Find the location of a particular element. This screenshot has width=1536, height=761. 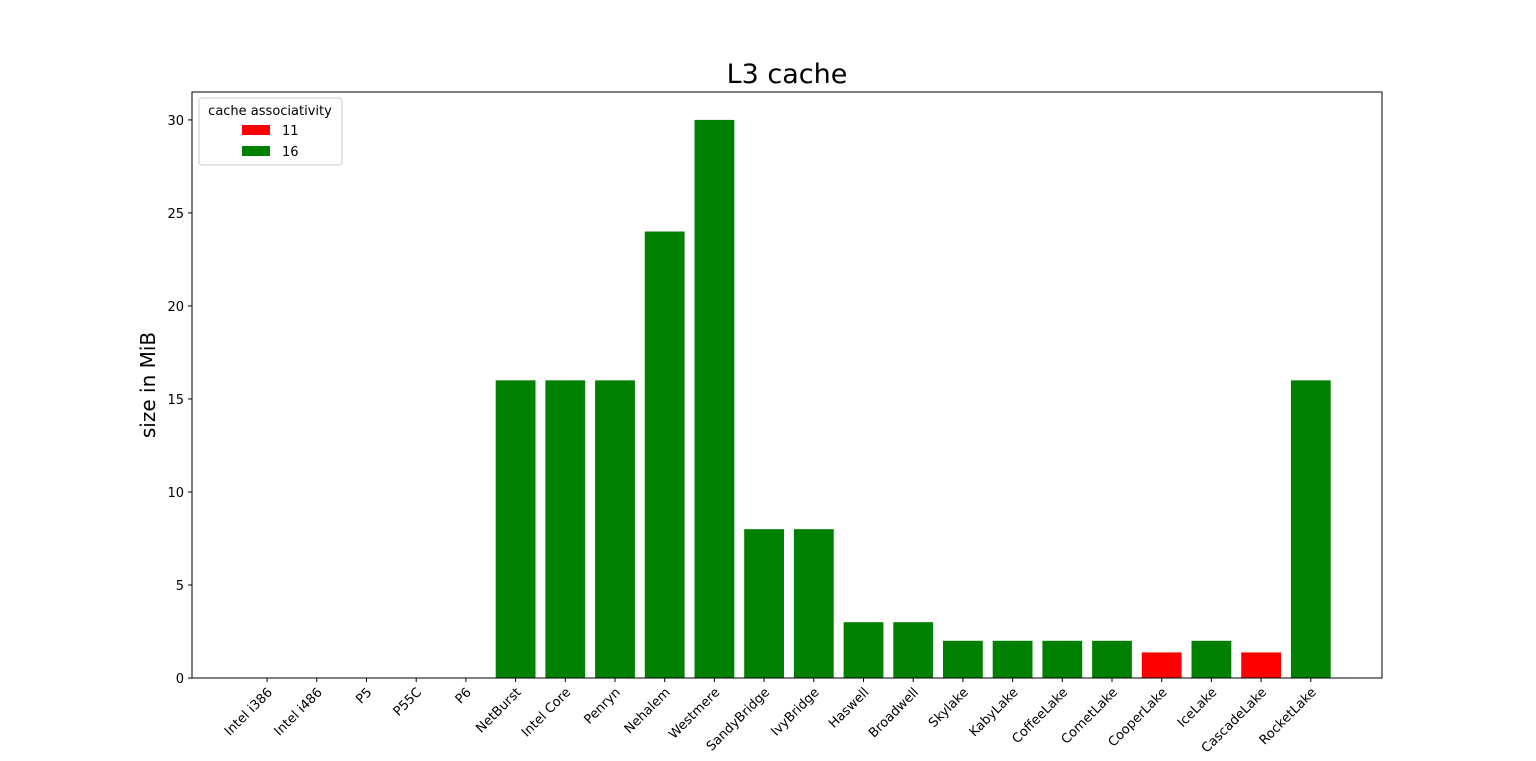

x-tick-label: P55C is located at coordinates (408, 702).